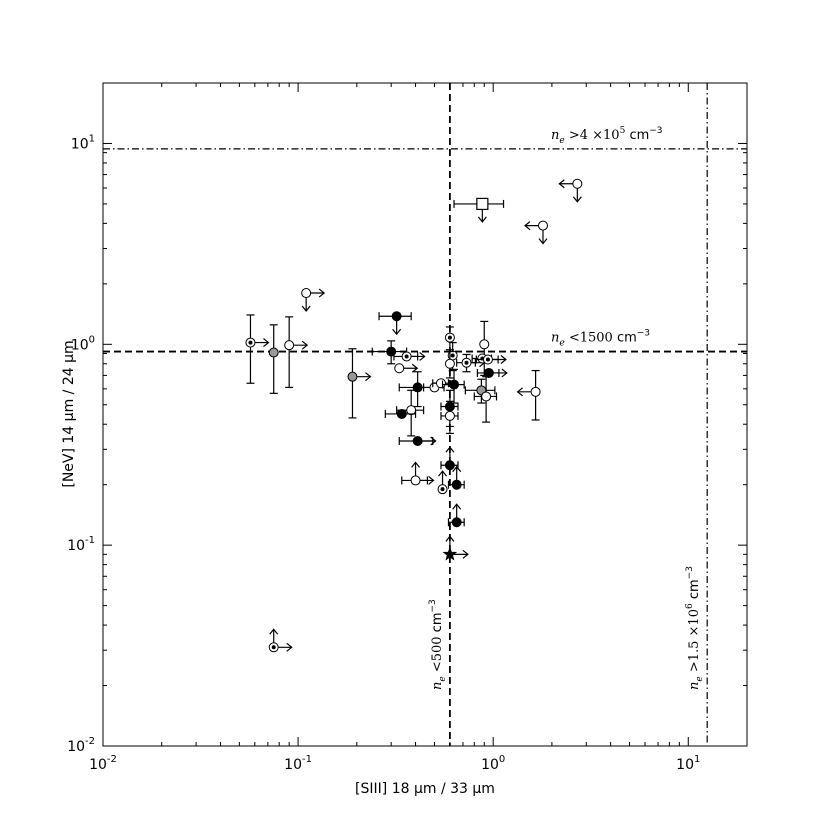 The width and height of the screenshot is (830, 830). What do you see at coordinates (425, 789) in the screenshot?
I see `x-axis-label: [SIII] 18 μm / 33 μm` at bounding box center [425, 789].